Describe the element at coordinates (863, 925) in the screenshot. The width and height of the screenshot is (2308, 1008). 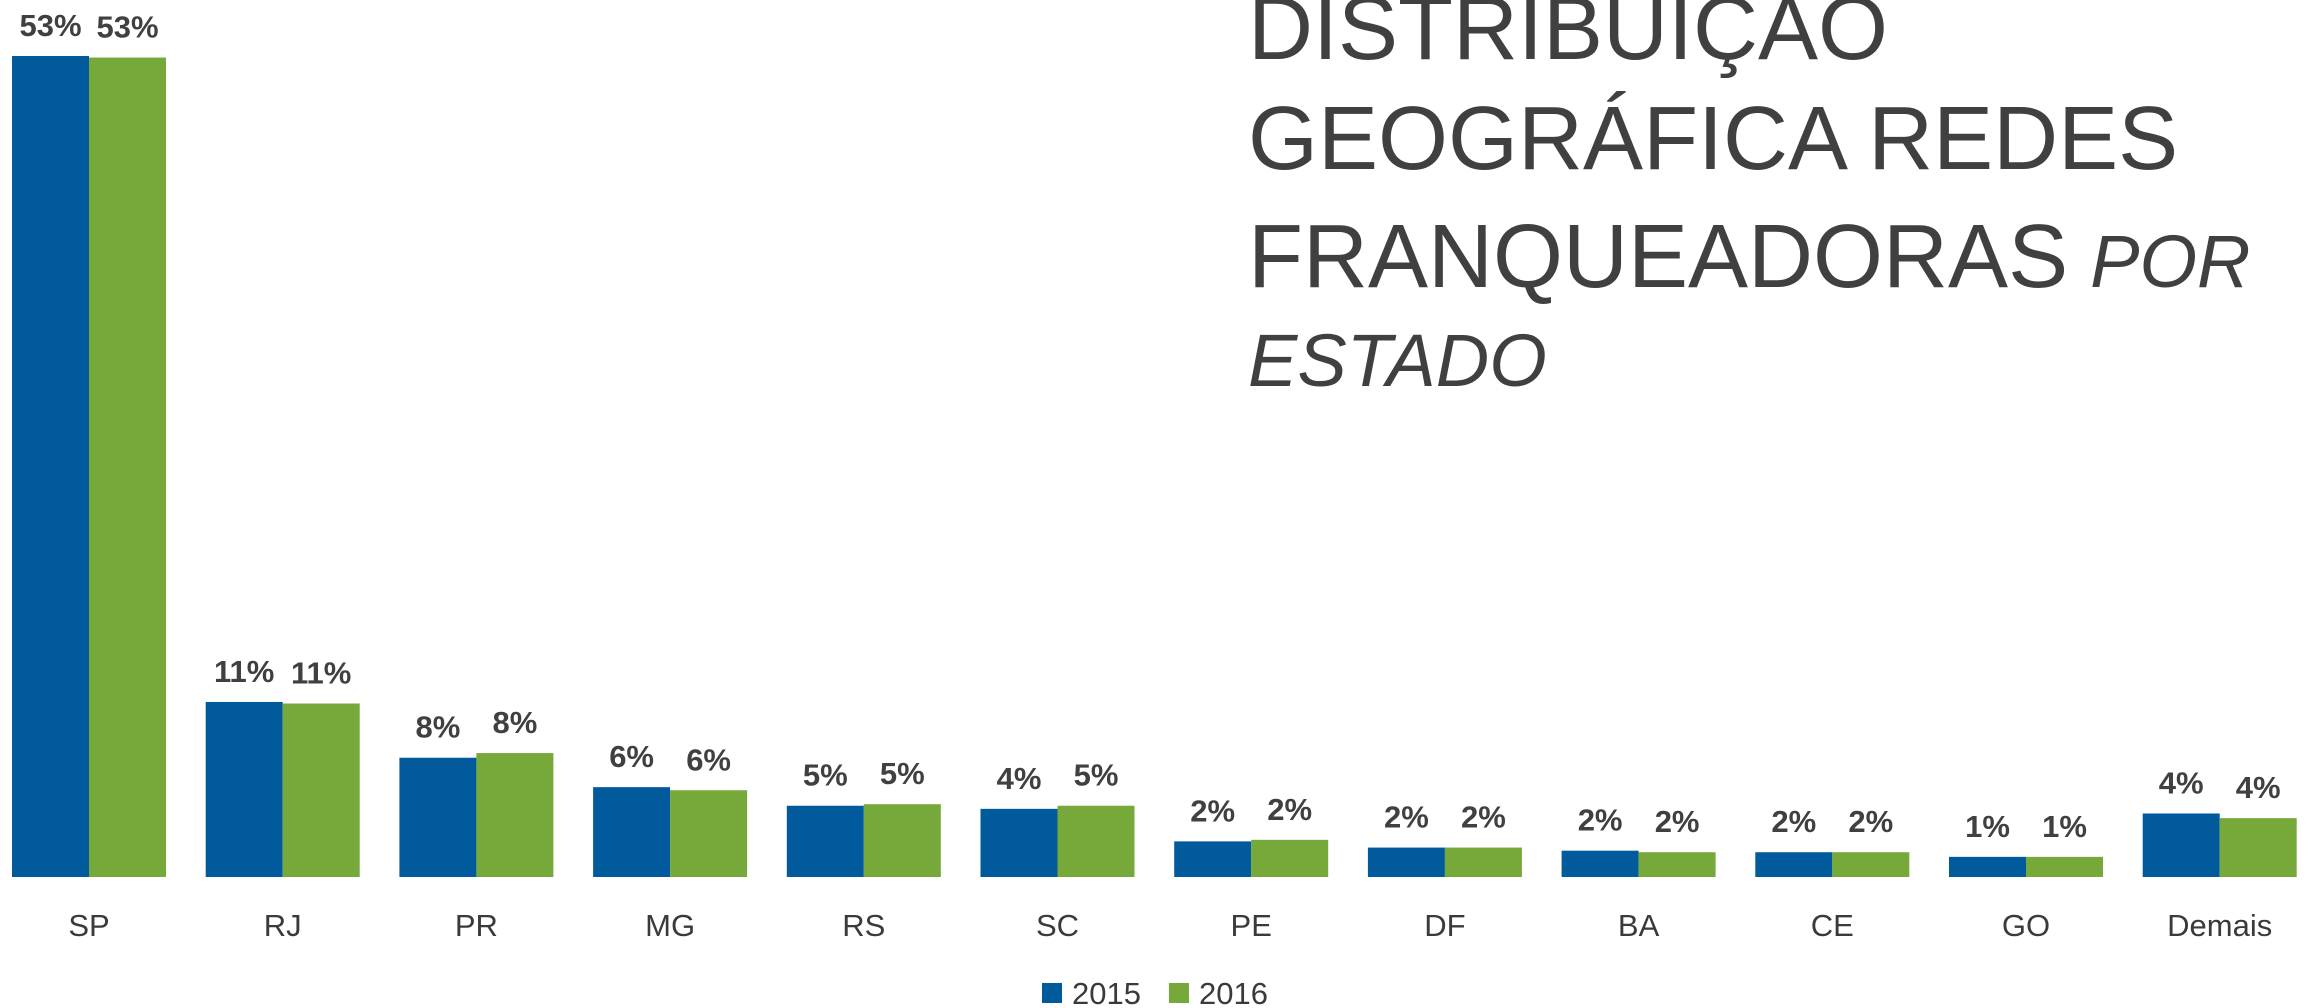
I see `x-tick-label: RS` at that location.